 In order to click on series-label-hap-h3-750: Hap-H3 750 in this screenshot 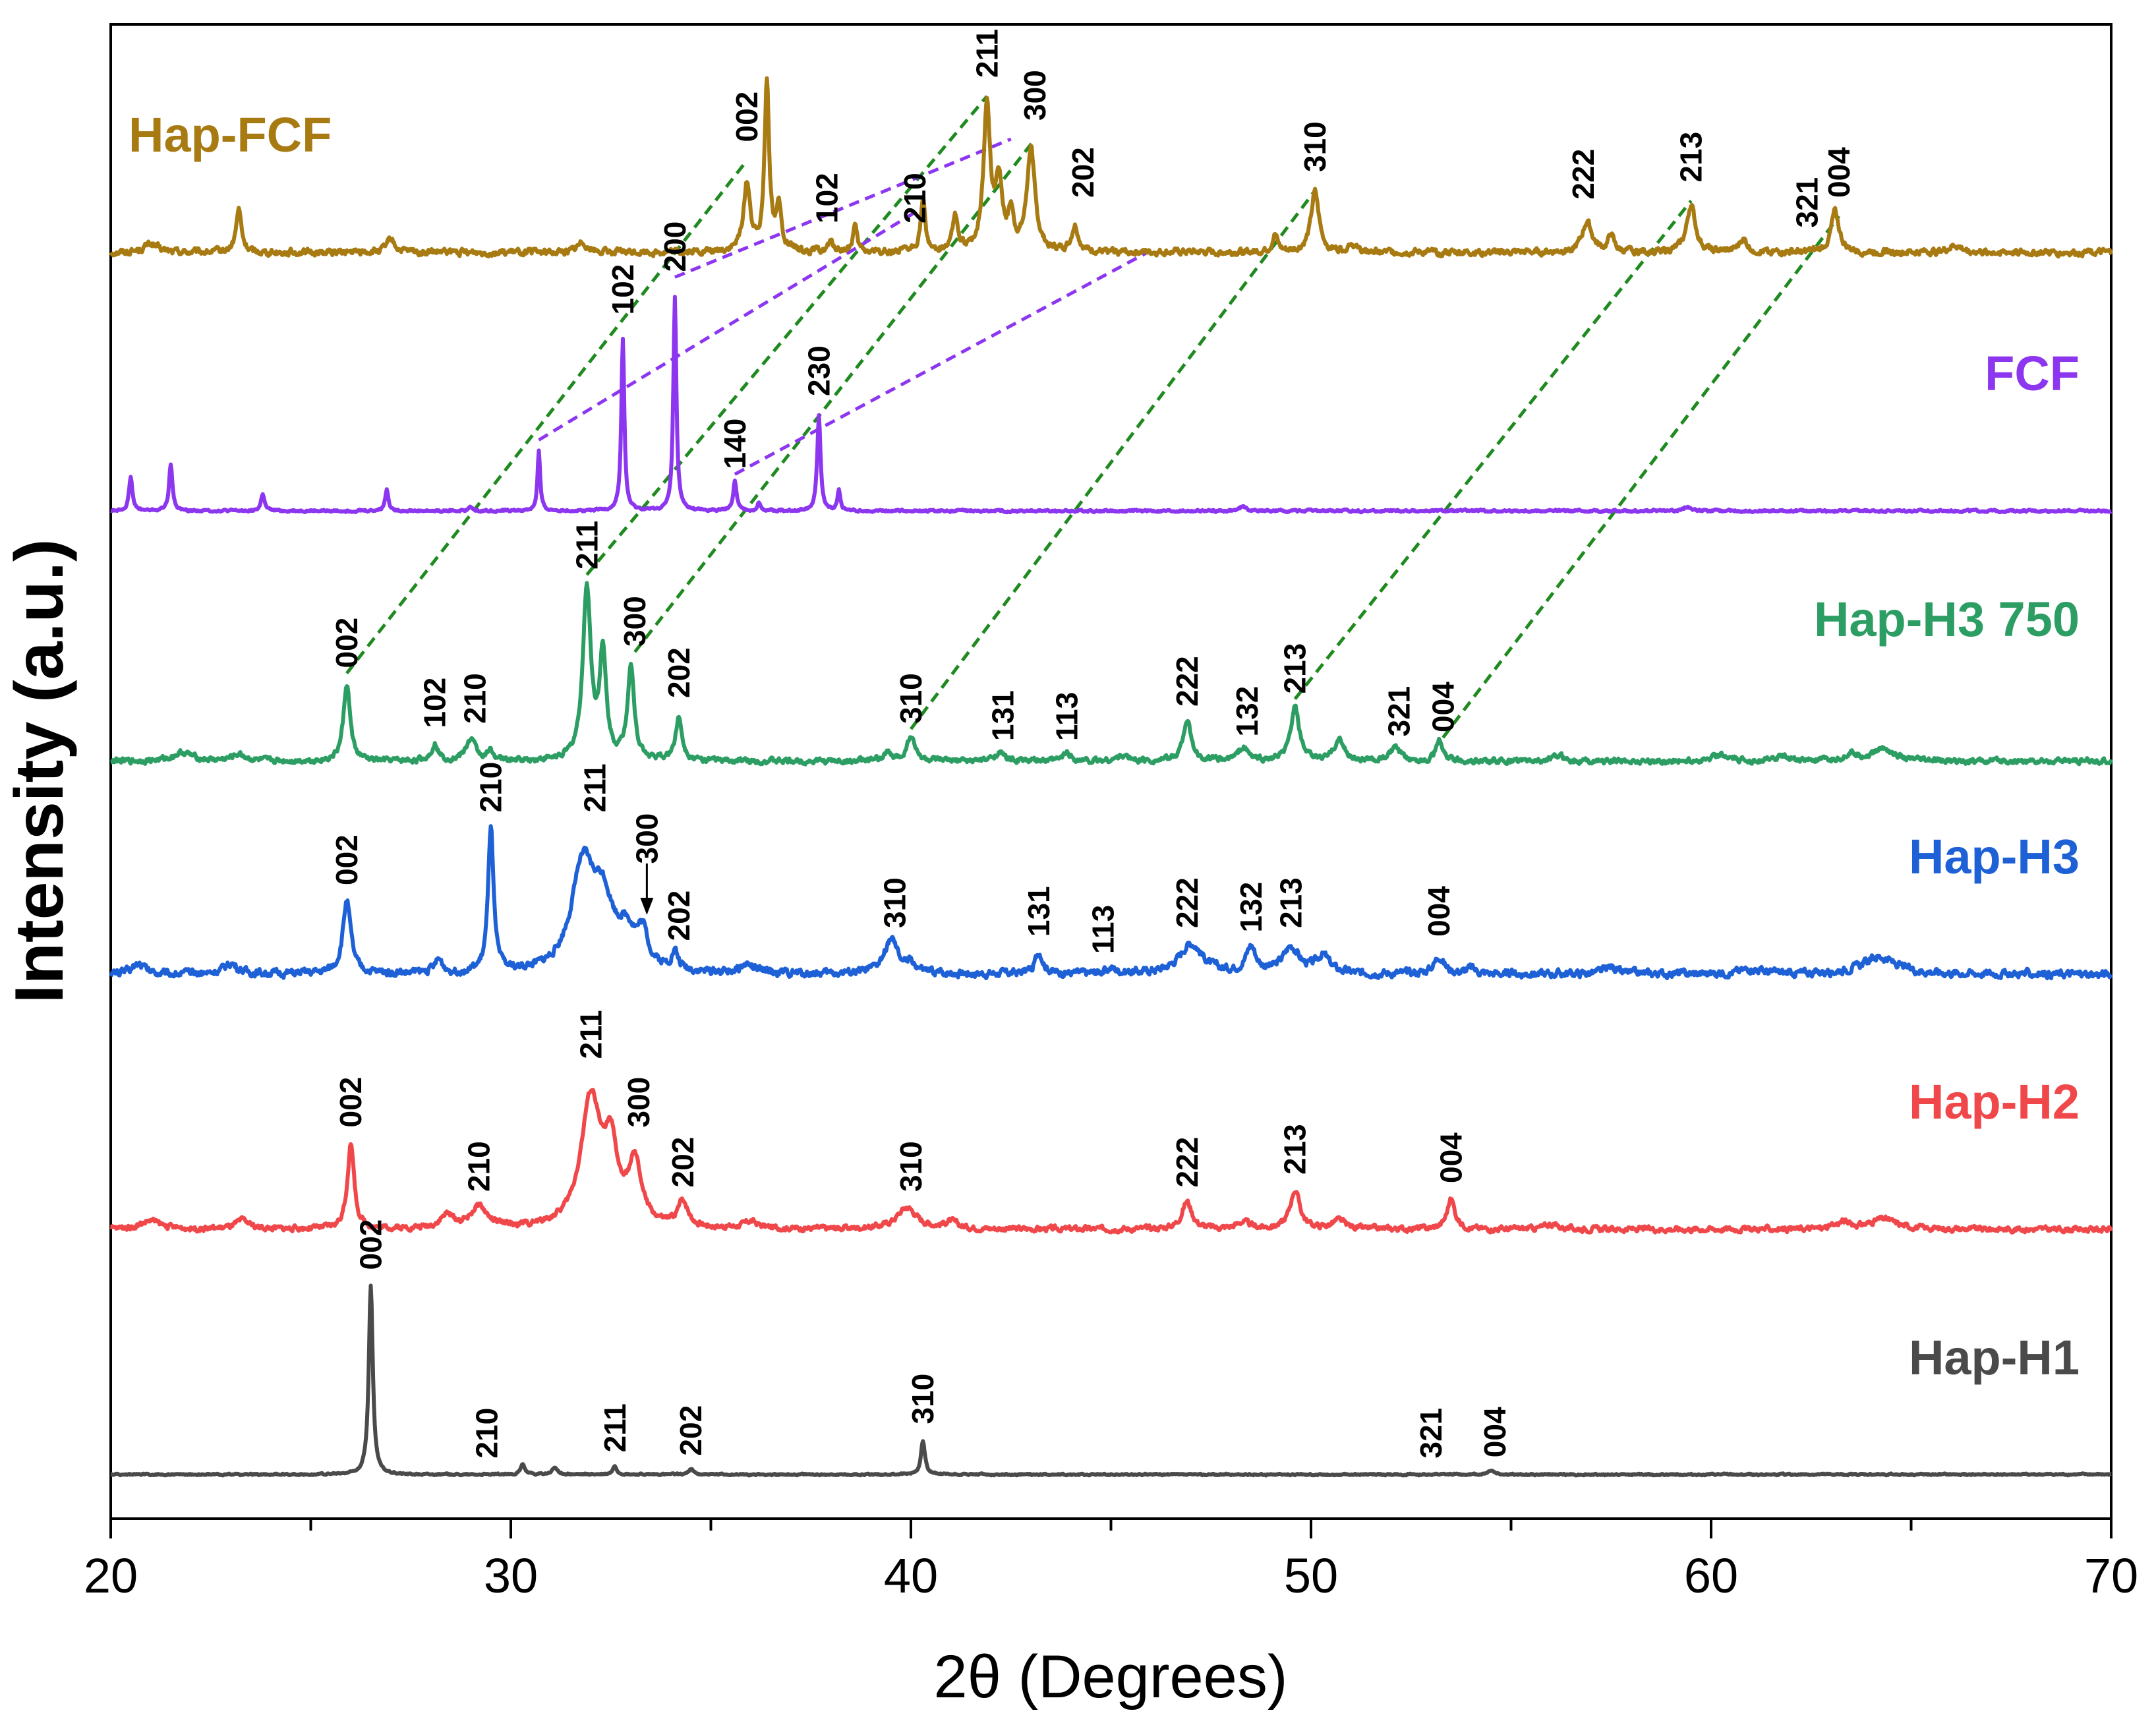, I will do `click(1947, 619)`.